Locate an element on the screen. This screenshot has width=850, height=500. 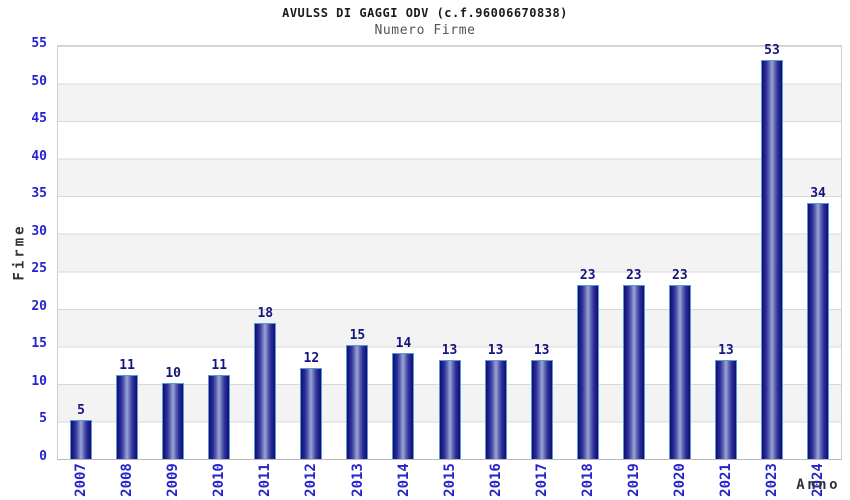
bar-column-2020: 23 is located at coordinates (680, 252).